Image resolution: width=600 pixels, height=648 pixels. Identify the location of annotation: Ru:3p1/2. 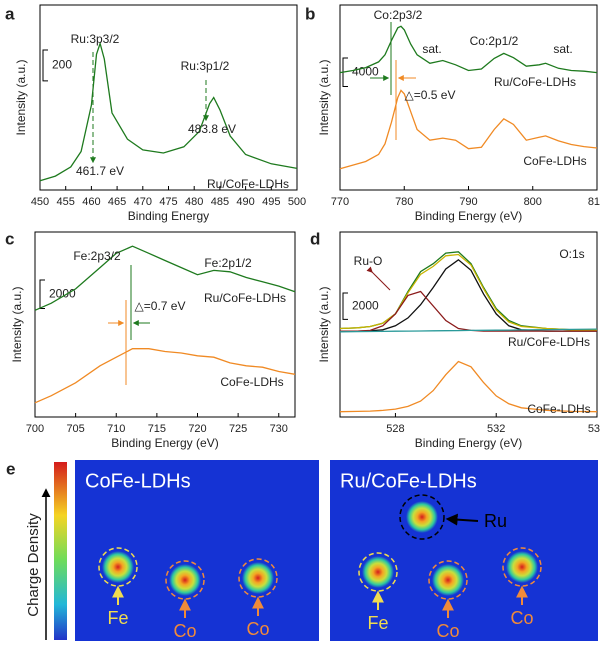
(205, 66).